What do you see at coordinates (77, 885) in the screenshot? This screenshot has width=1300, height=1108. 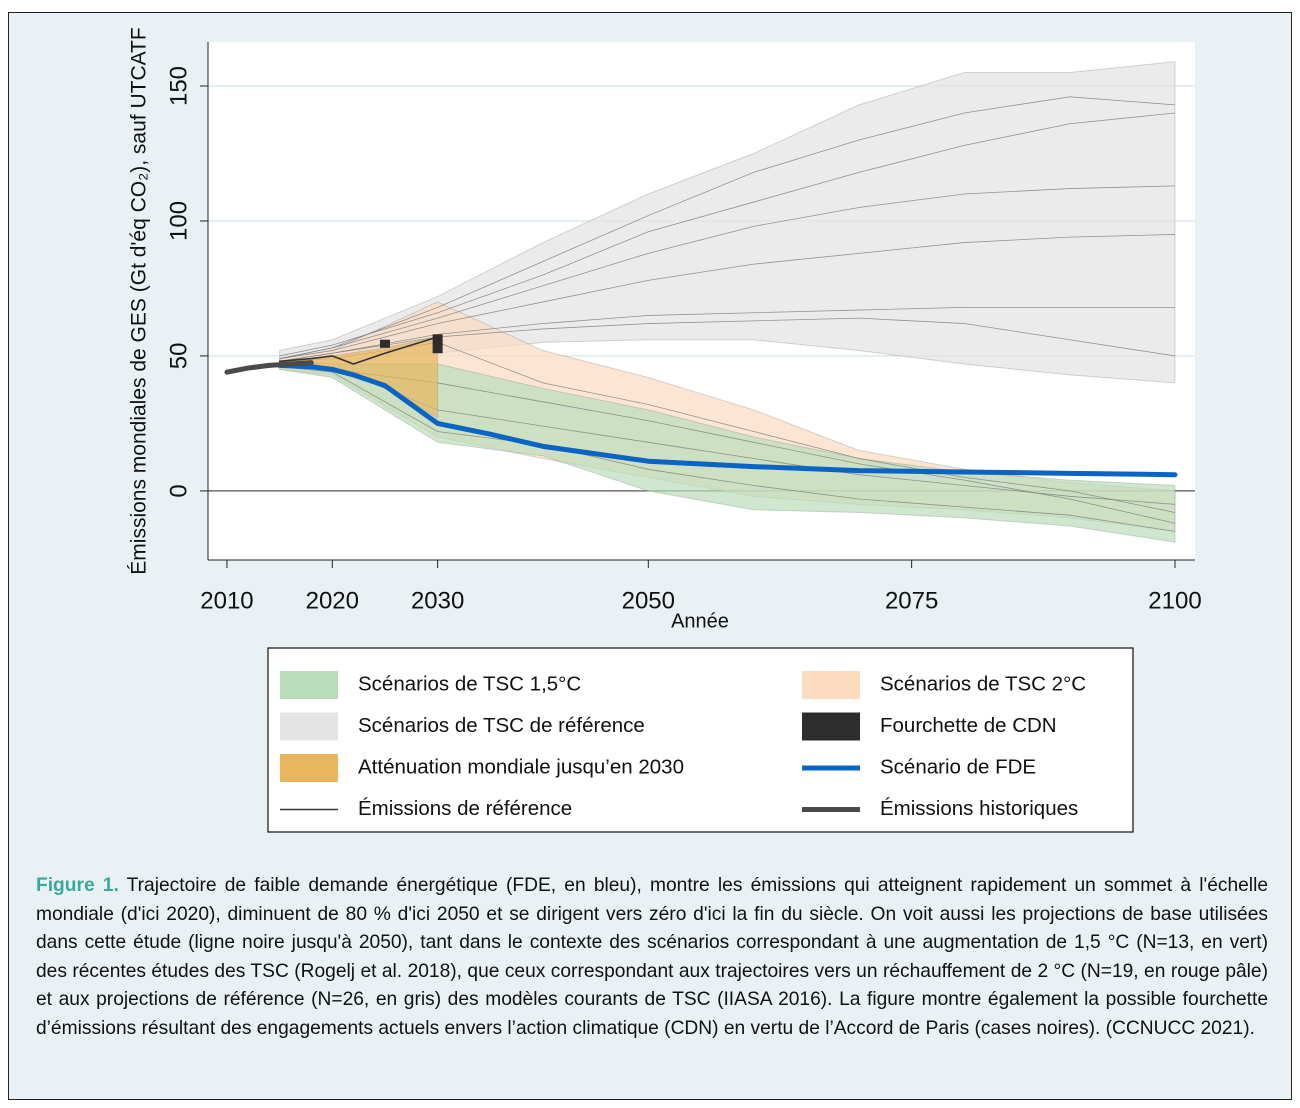 I see `caption-label: Figure 1.` at bounding box center [77, 885].